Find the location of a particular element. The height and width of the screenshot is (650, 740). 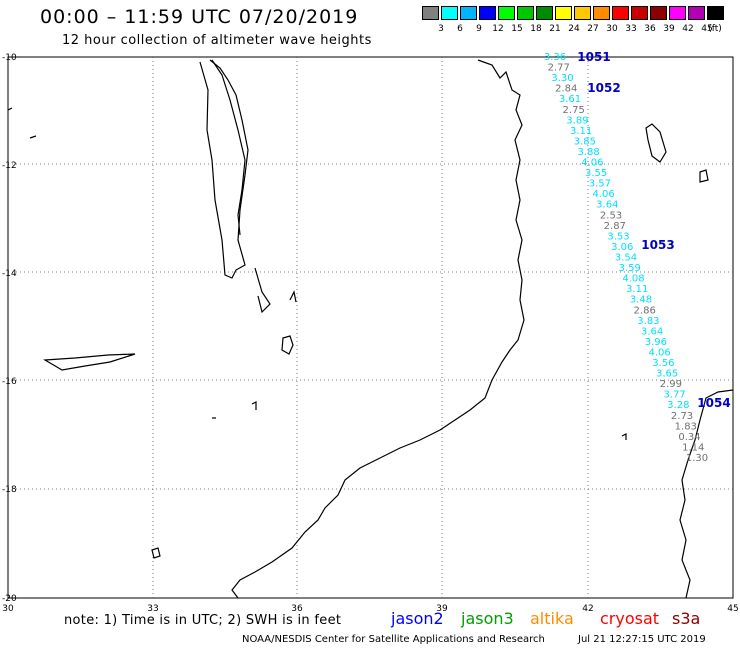

pass-number: 1052 is located at coordinates (603, 88).